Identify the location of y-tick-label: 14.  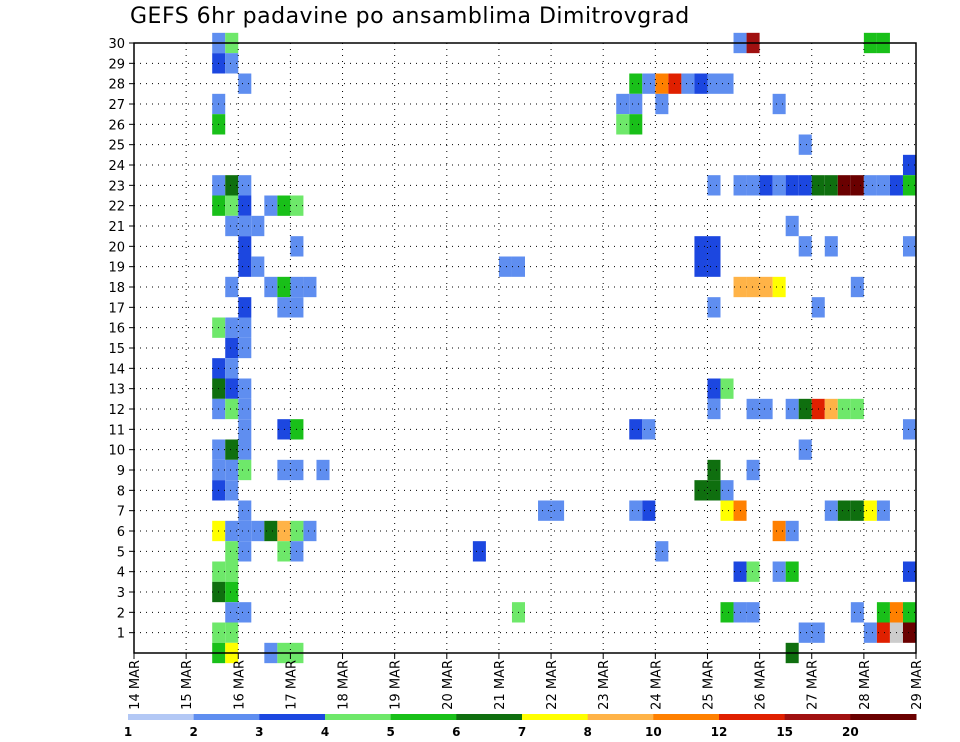
(116, 369).